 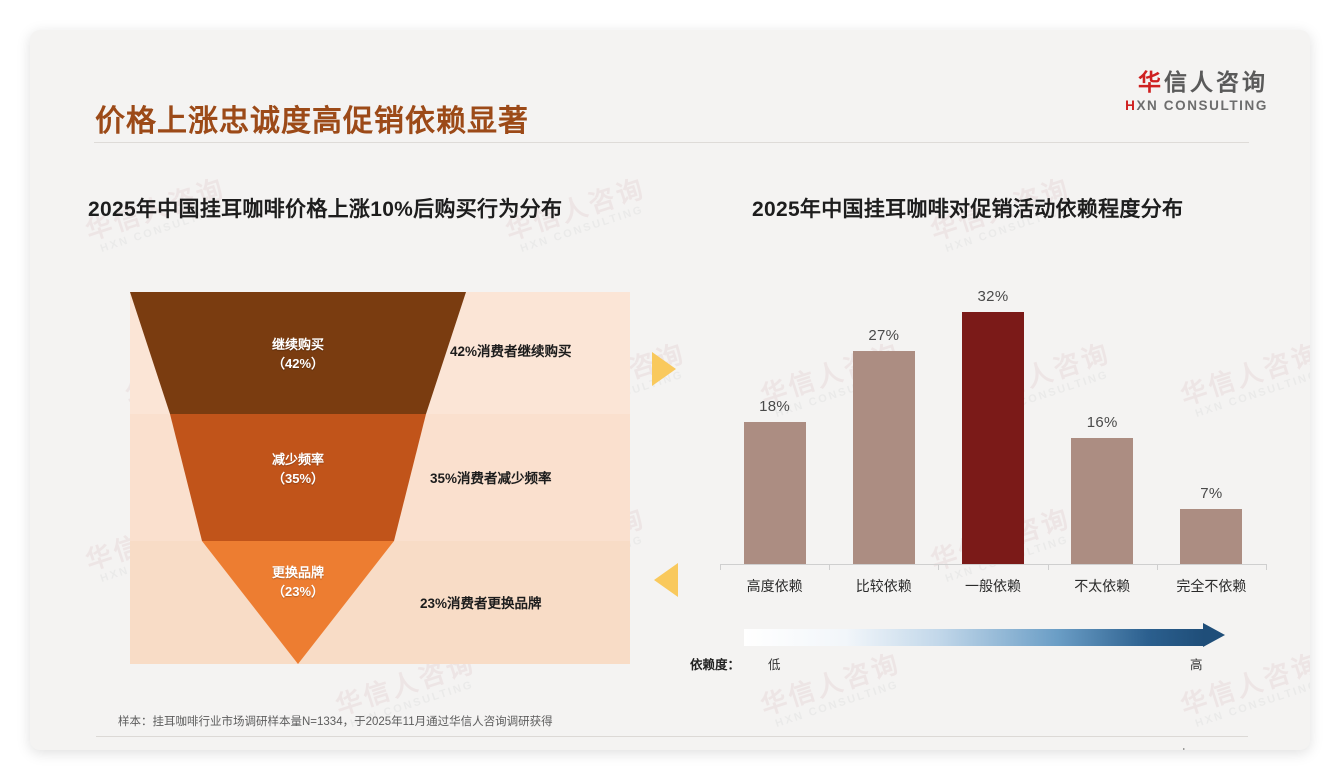 I want to click on bar-value-label: 7%, so click(x=1211, y=493).